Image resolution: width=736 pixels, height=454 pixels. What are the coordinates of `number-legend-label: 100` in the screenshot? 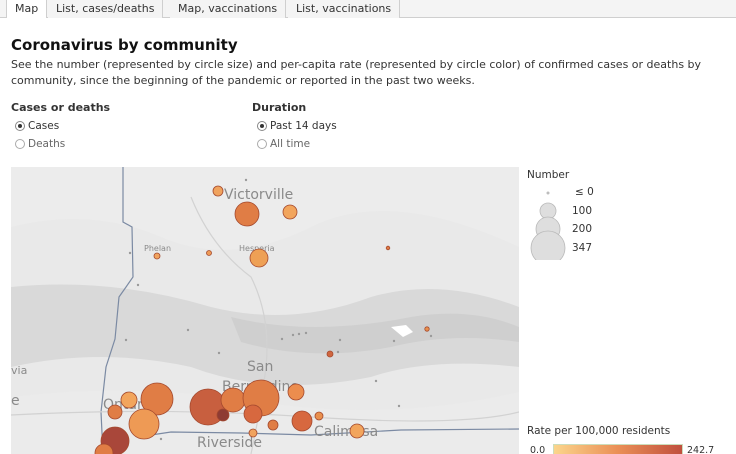 It's located at (582, 211).